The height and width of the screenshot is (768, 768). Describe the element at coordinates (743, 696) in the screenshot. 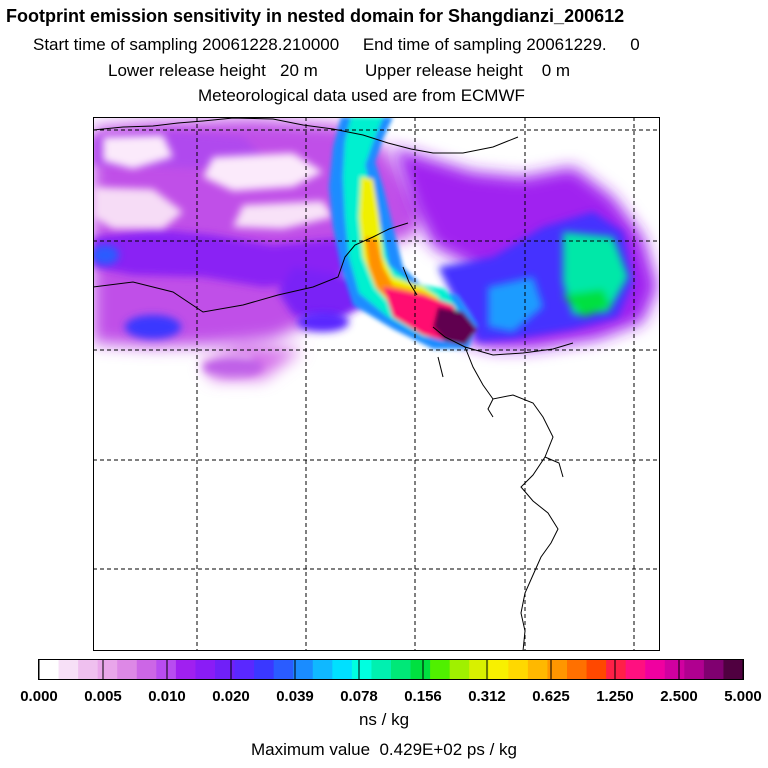

I see `colorbar-tick-label: 5.000` at that location.